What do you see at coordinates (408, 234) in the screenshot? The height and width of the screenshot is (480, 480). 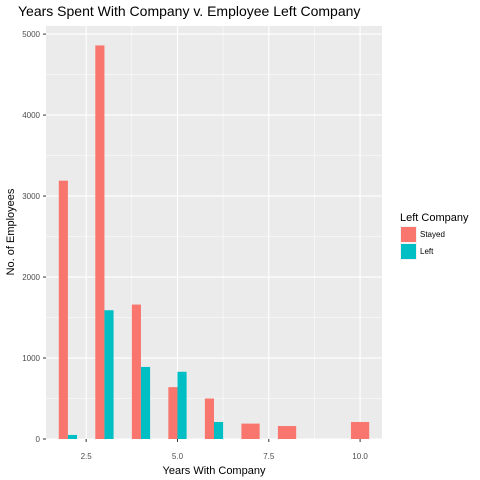 I see `legend-swatch-stayed` at bounding box center [408, 234].